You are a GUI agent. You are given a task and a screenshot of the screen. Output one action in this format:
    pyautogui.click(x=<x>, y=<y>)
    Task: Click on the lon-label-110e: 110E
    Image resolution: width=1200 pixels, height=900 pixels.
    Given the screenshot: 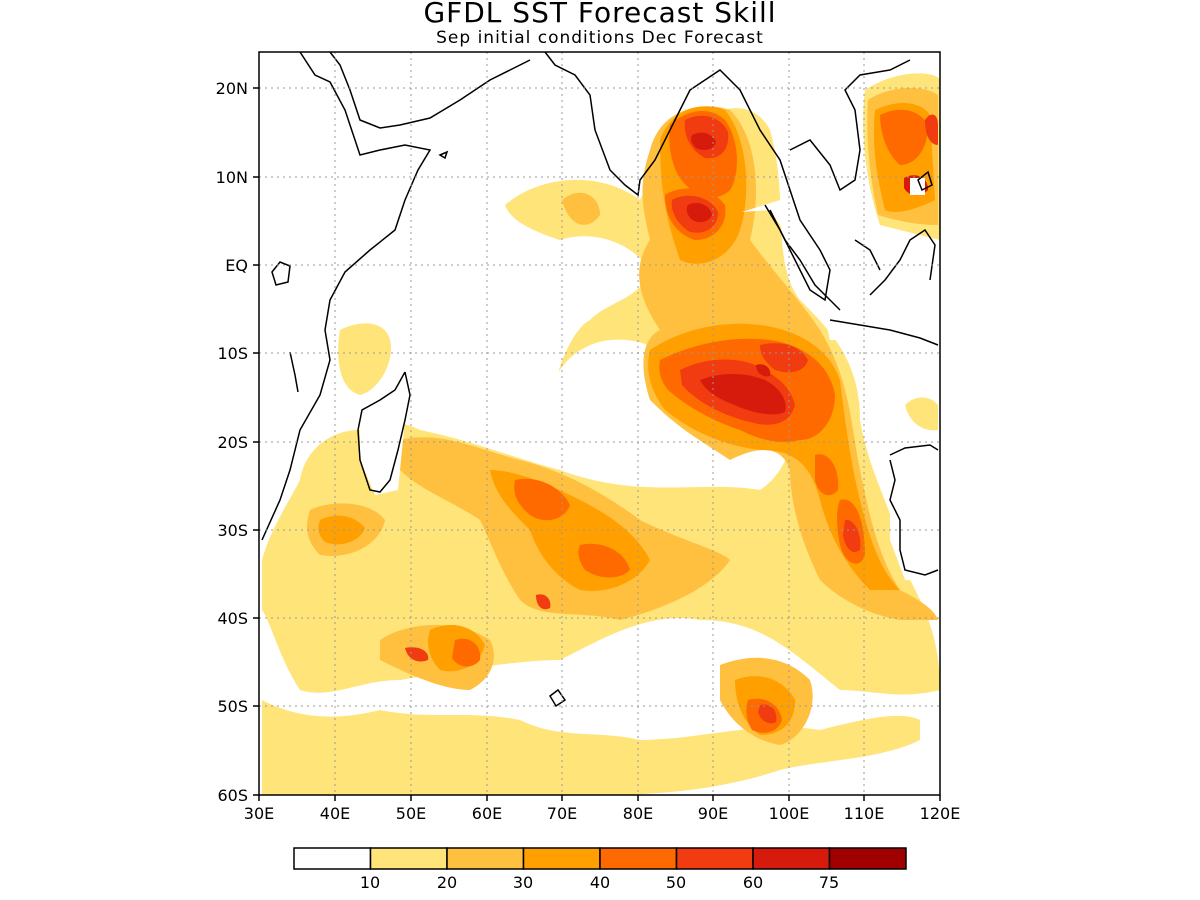 What is the action you would take?
    pyautogui.click(x=864, y=813)
    